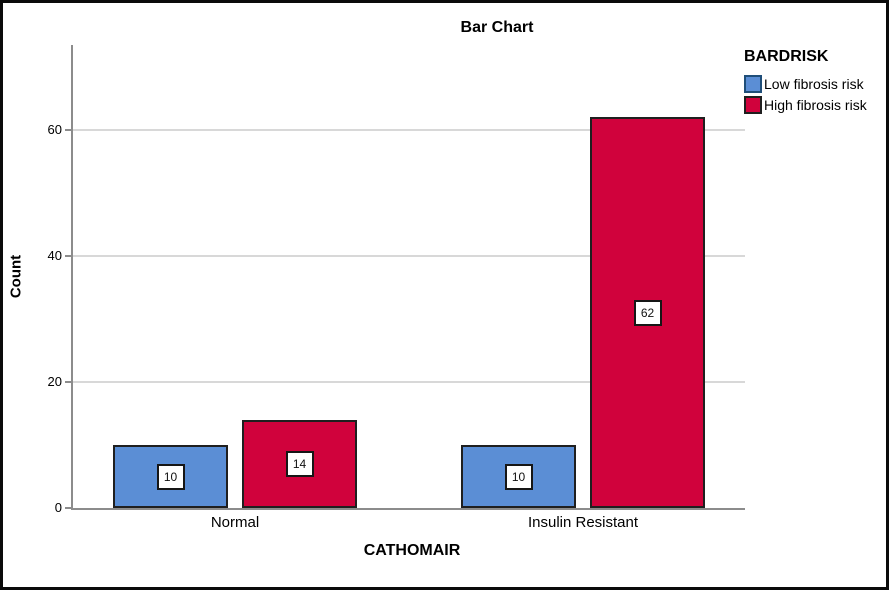 The image size is (889, 590). What do you see at coordinates (412, 550) in the screenshot?
I see `x-axis-title: CATHOMAIR` at bounding box center [412, 550].